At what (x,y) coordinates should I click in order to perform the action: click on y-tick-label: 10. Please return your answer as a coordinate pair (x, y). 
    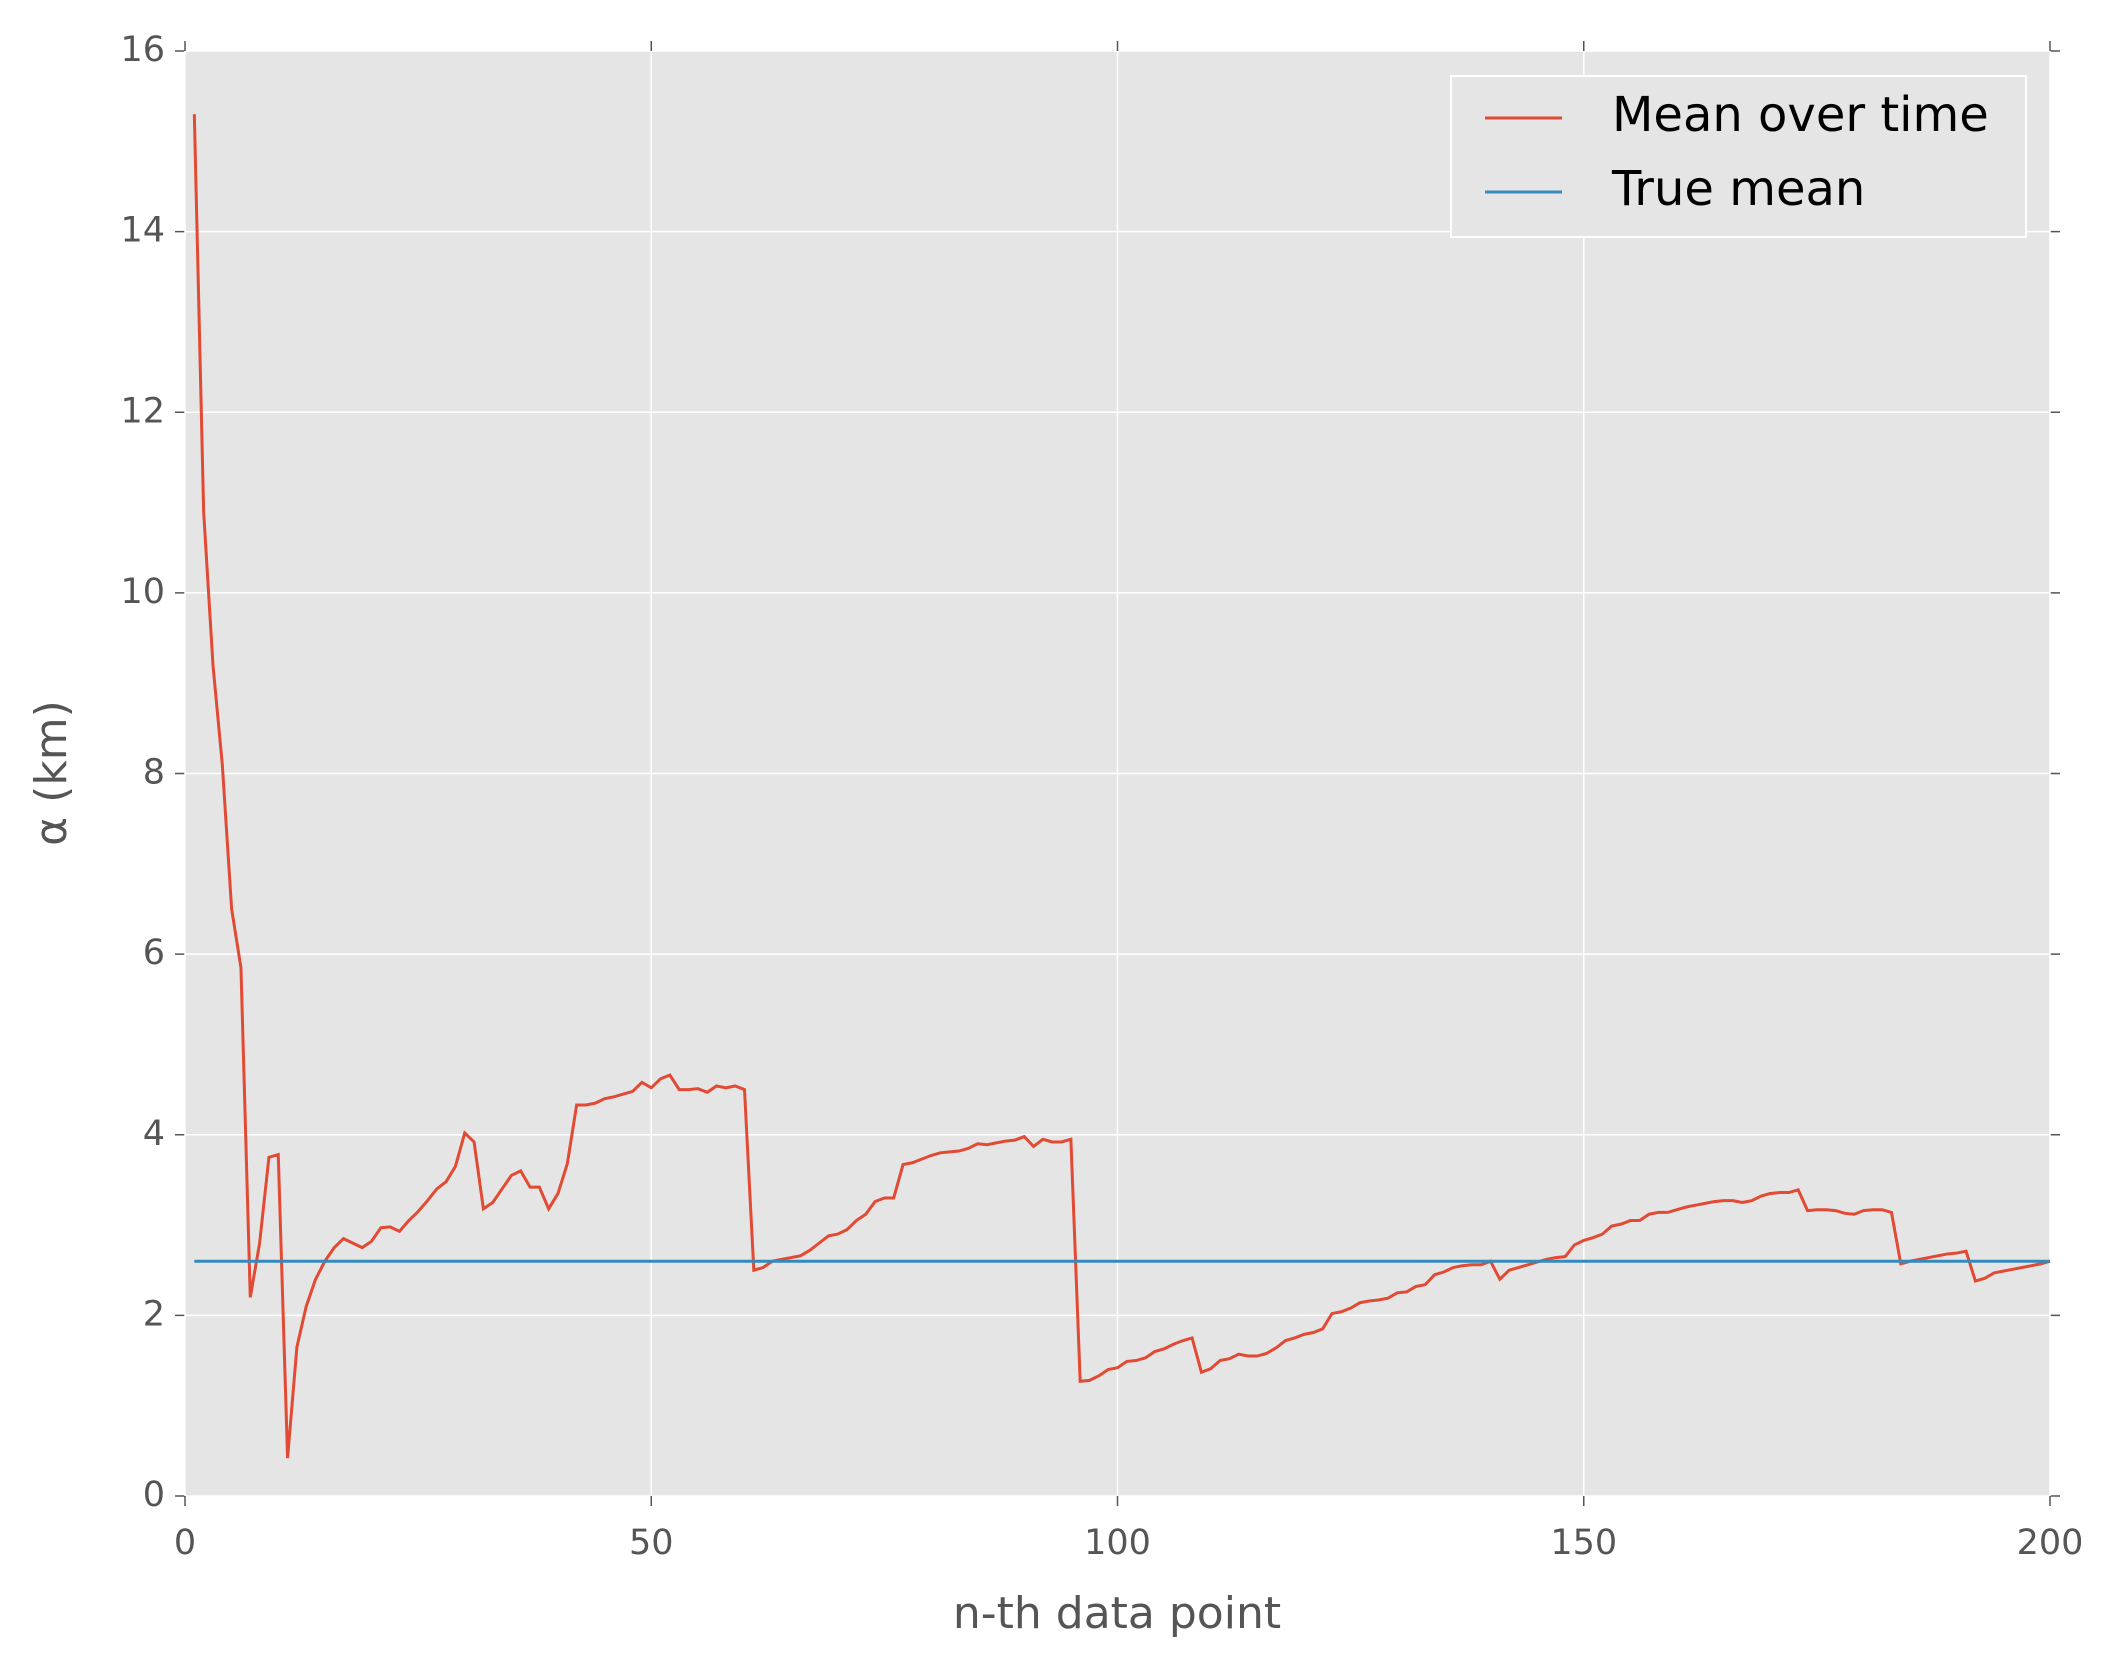
    Looking at the image, I should click on (142, 592).